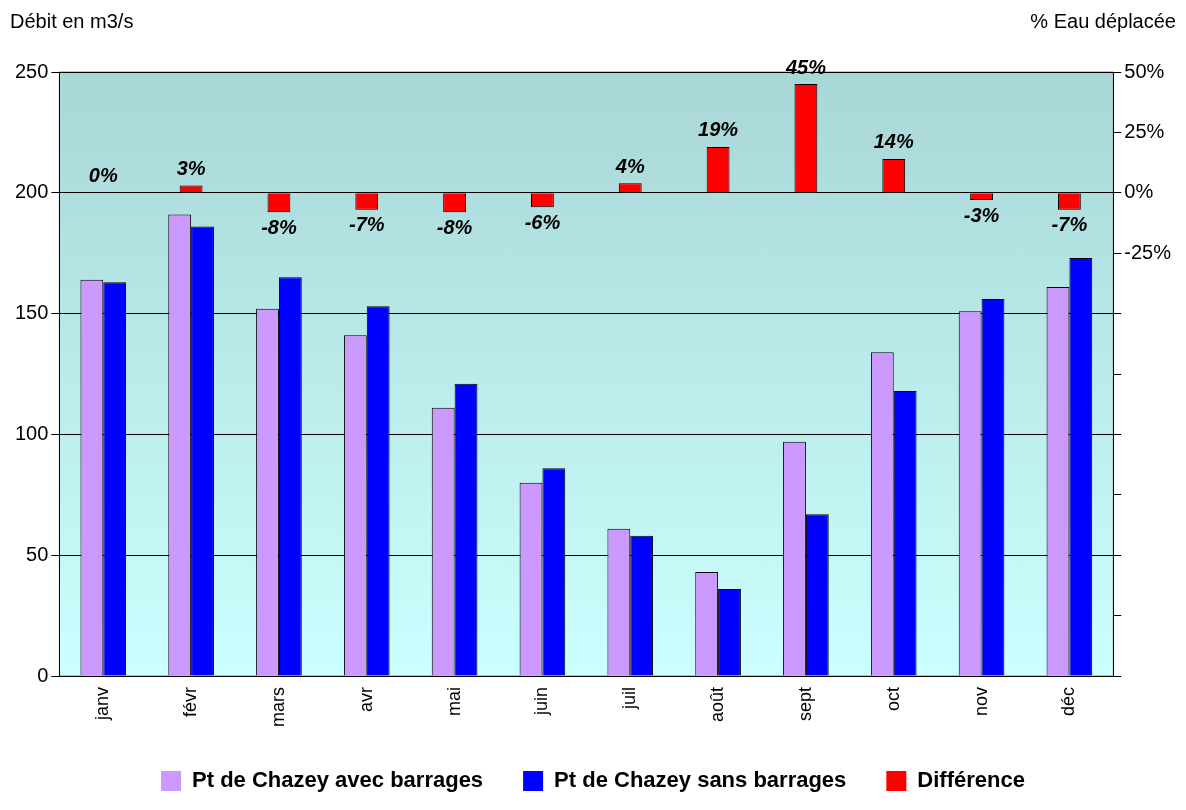  I want to click on data-label: 19%, so click(718, 129).